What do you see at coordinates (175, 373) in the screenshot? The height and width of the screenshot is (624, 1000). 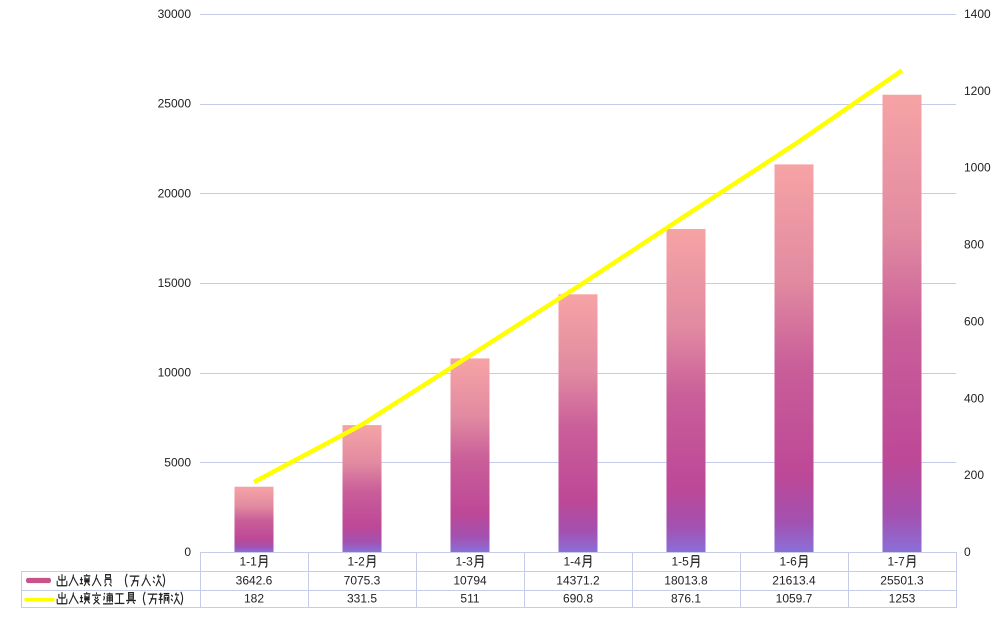 I see `svg-text: 10000` at bounding box center [175, 373].